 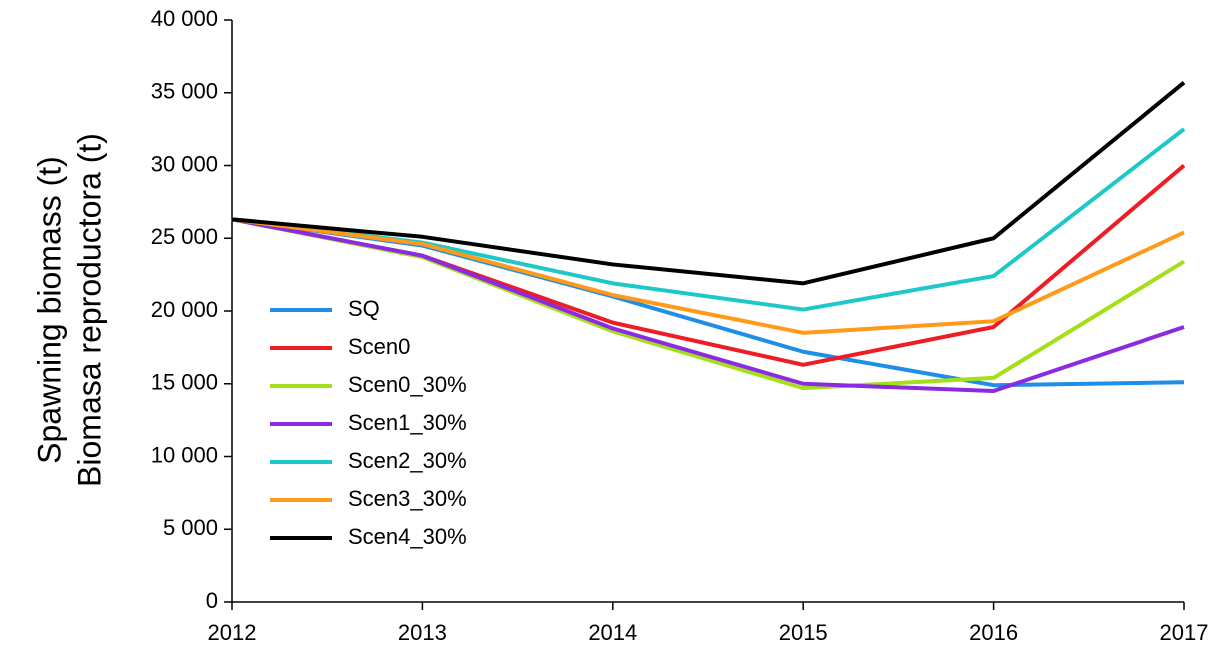 I want to click on y-tick-label: 10 000, so click(x=184, y=454).